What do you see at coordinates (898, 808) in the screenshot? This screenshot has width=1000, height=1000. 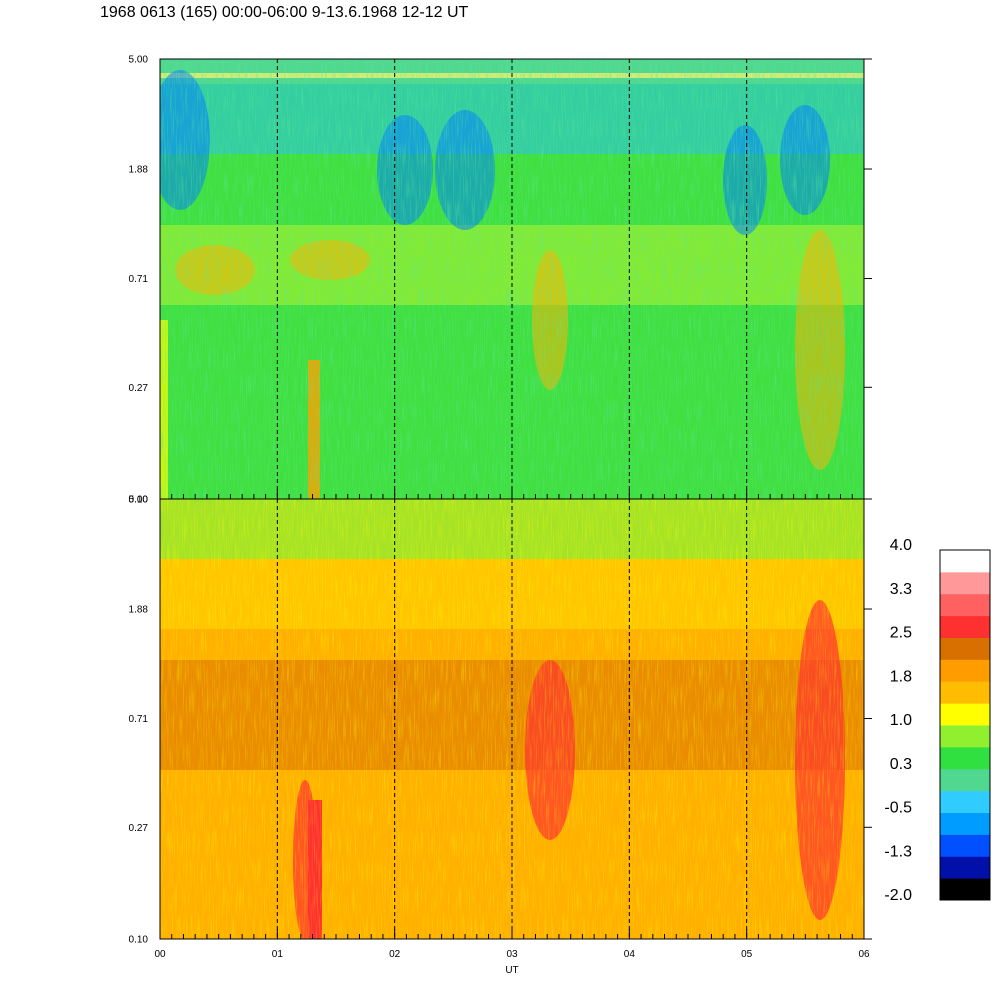 I see `colorbar-label: -0.5` at bounding box center [898, 808].